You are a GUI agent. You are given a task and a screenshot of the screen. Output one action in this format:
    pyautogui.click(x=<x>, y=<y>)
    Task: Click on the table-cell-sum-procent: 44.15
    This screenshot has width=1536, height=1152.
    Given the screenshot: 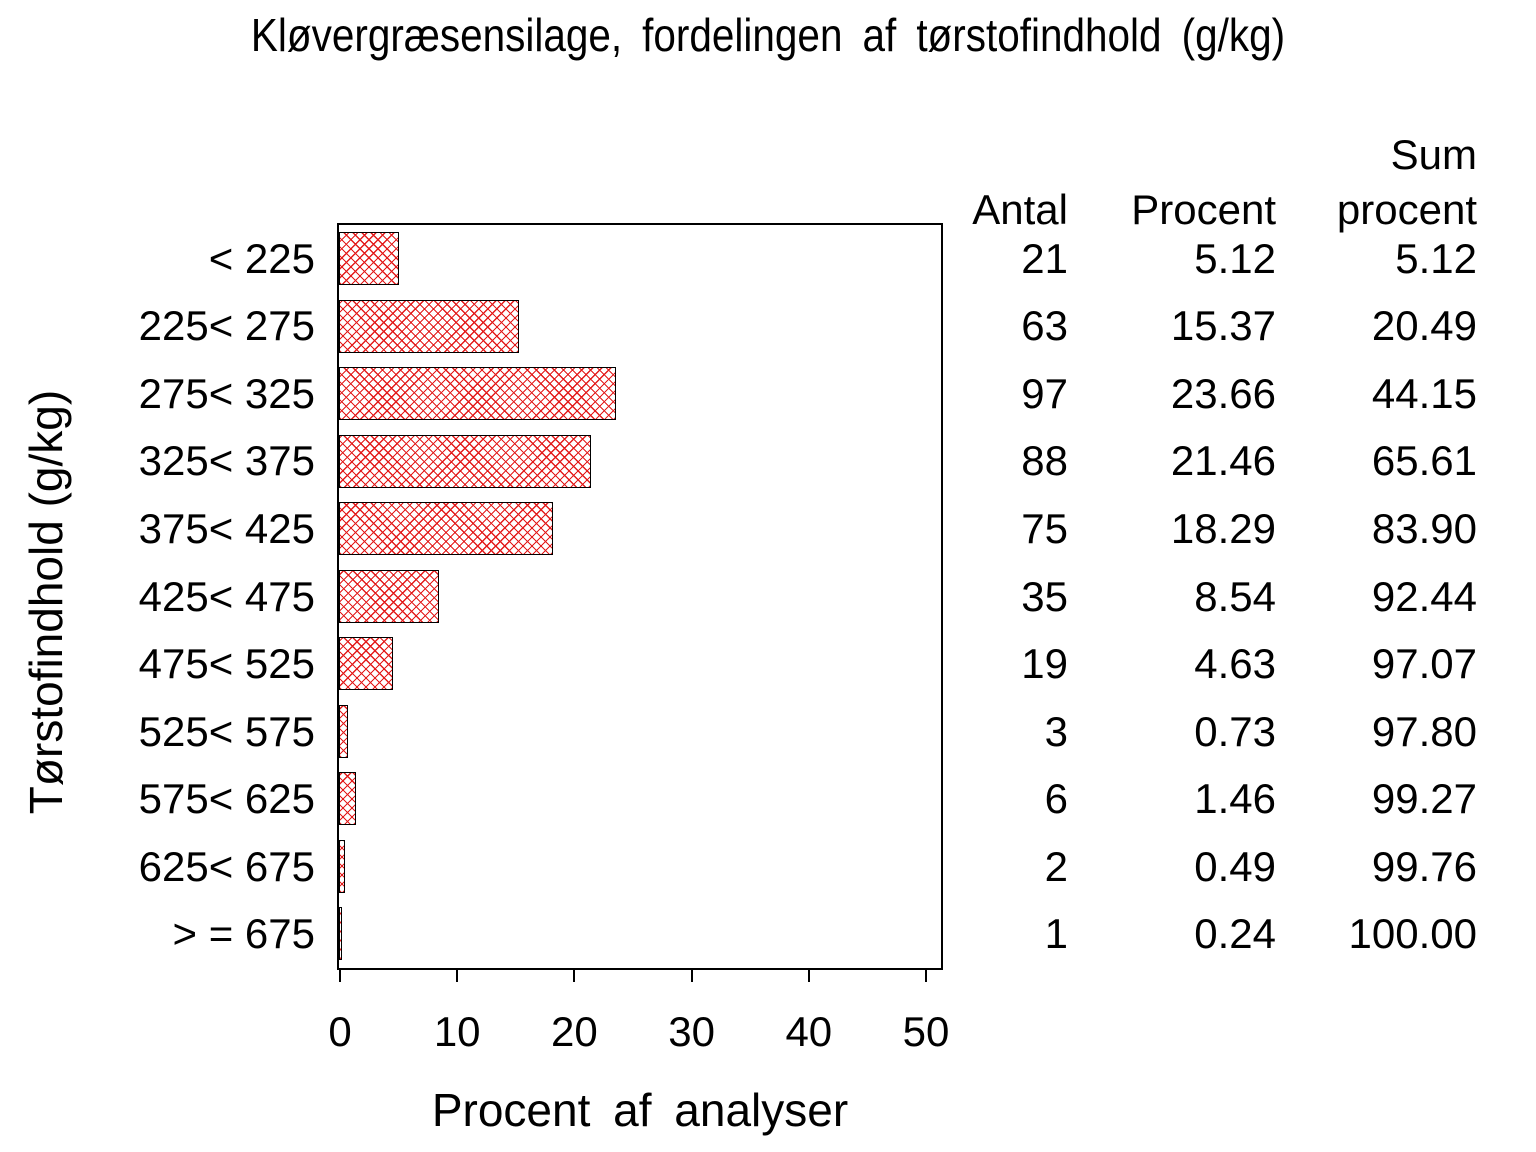 What is the action you would take?
    pyautogui.click(x=1424, y=393)
    